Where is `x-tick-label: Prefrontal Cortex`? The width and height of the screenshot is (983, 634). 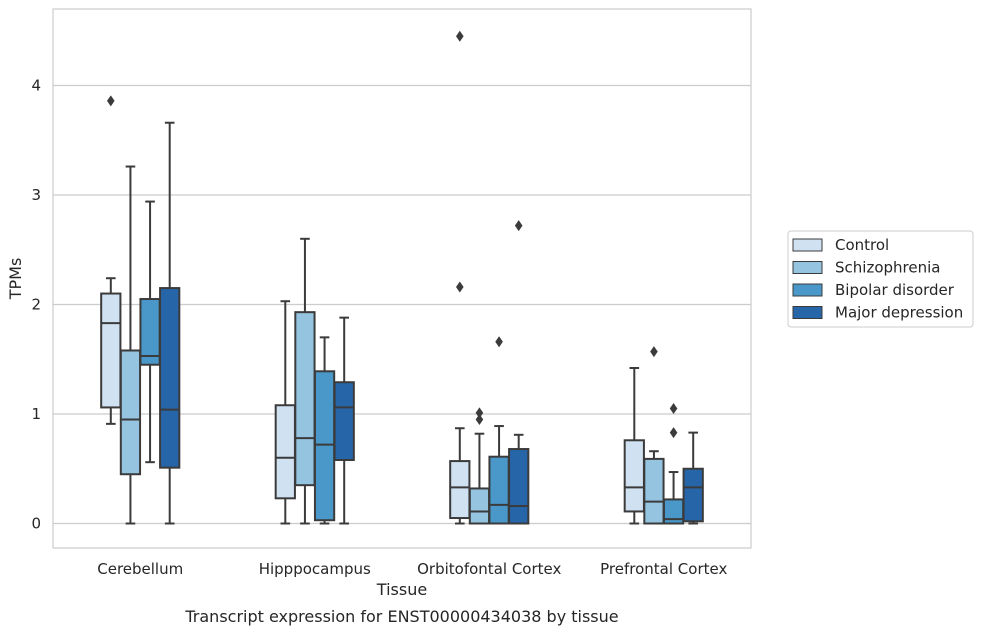
x-tick-label: Prefrontal Cortex is located at coordinates (663, 569).